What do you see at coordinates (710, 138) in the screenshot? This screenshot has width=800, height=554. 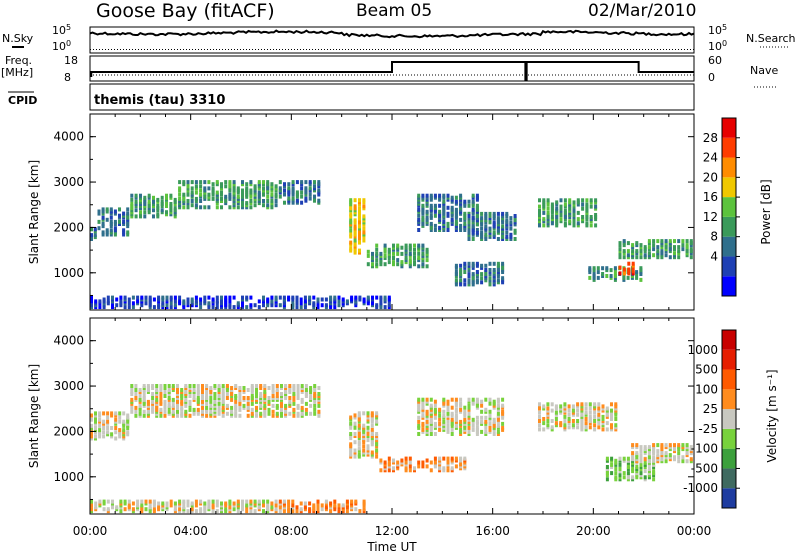 I see `colorbar-tick-label: 28` at bounding box center [710, 138].